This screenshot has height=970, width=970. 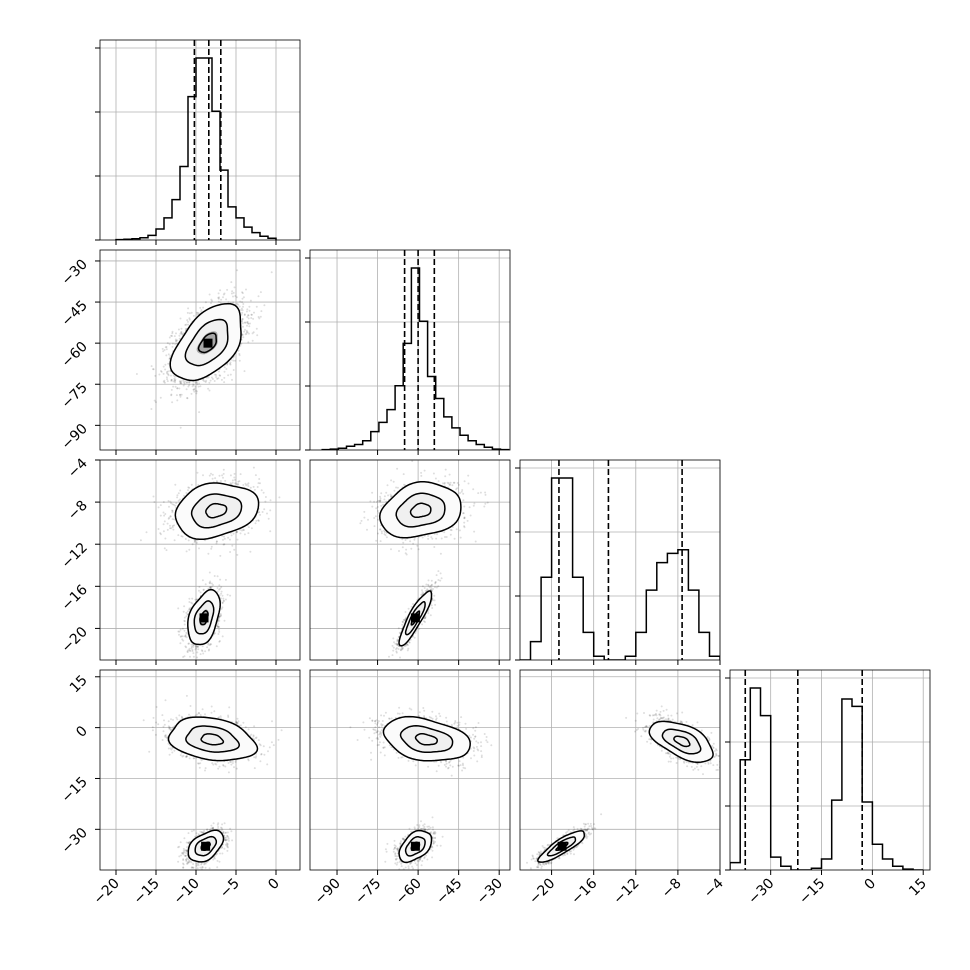 What do you see at coordinates (918, 888) in the screenshot?
I see `x-tick-label: 15` at bounding box center [918, 888].